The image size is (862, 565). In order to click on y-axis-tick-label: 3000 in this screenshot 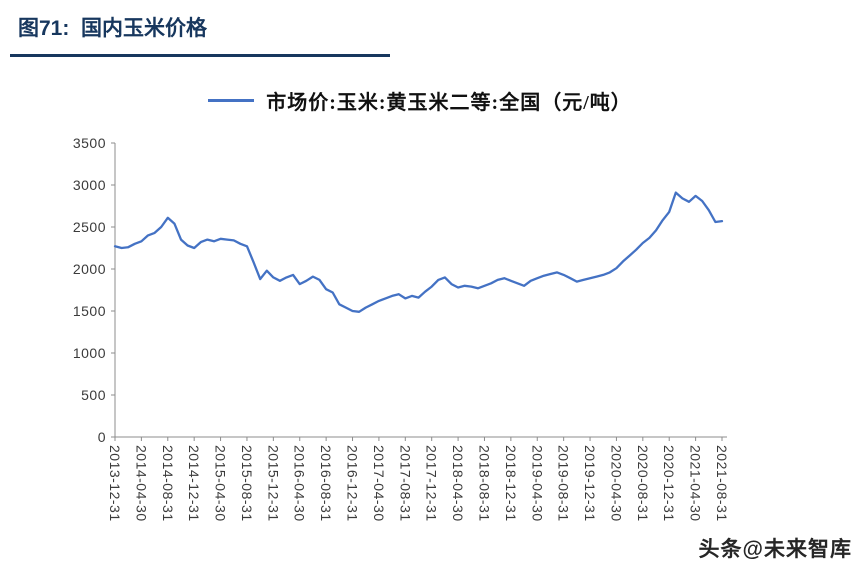, I will do `click(89, 185)`.